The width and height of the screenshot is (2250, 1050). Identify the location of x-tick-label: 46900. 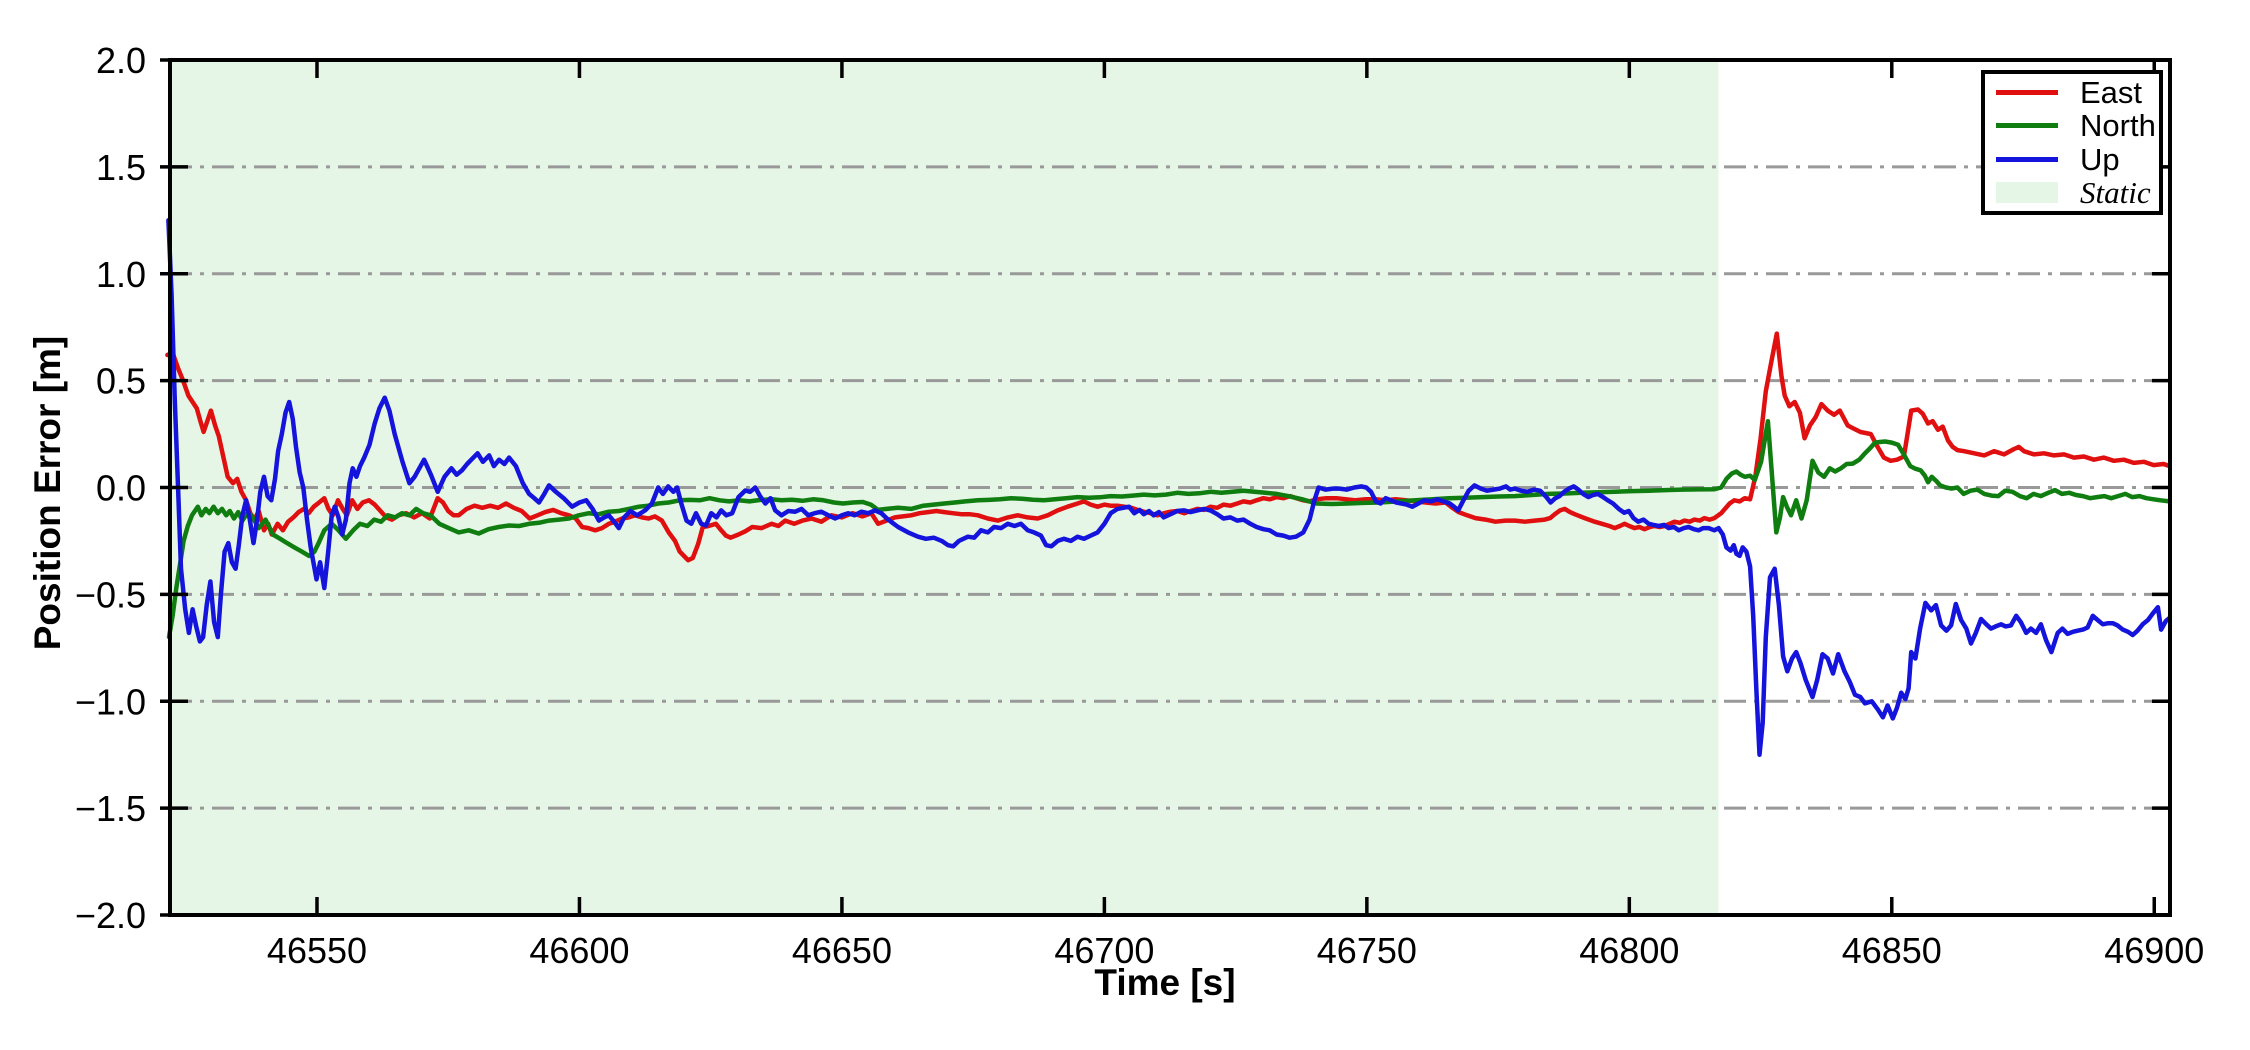
(2154, 950).